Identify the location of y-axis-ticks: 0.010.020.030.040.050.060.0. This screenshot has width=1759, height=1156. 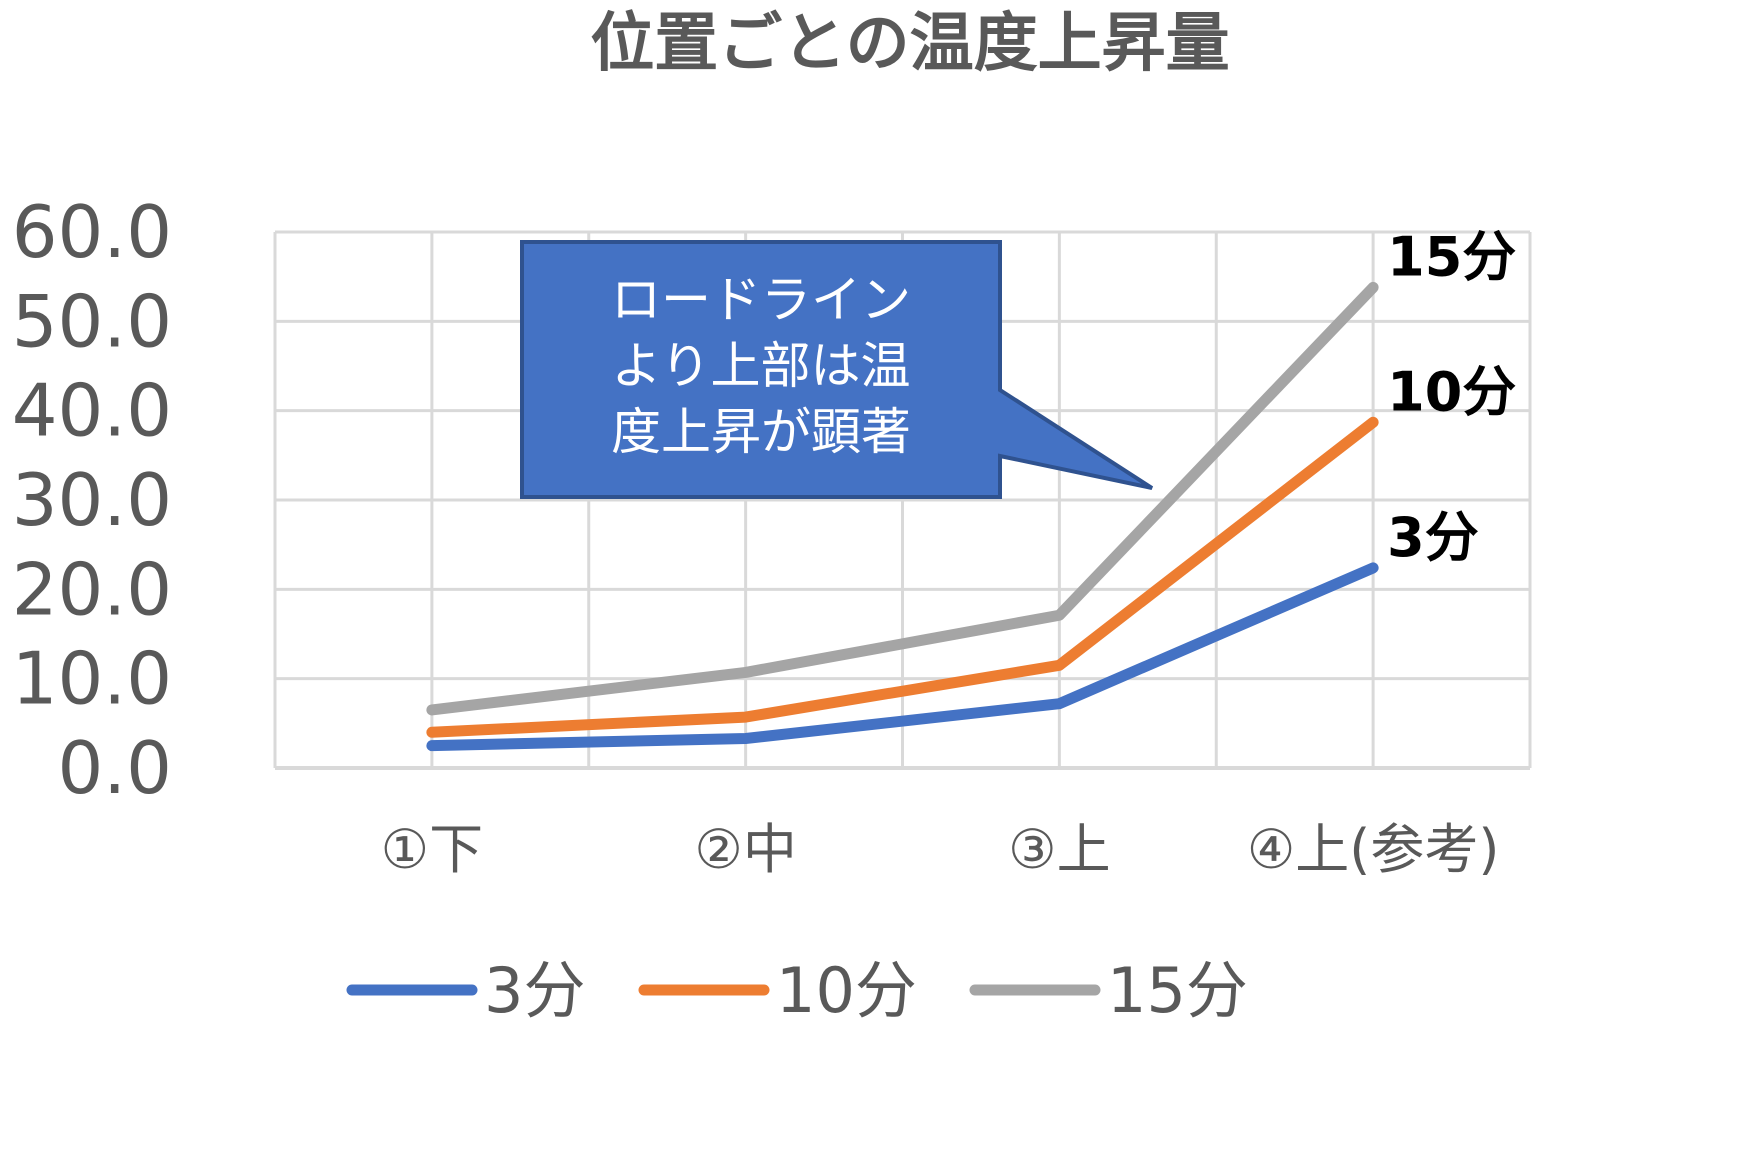
(92, 500).